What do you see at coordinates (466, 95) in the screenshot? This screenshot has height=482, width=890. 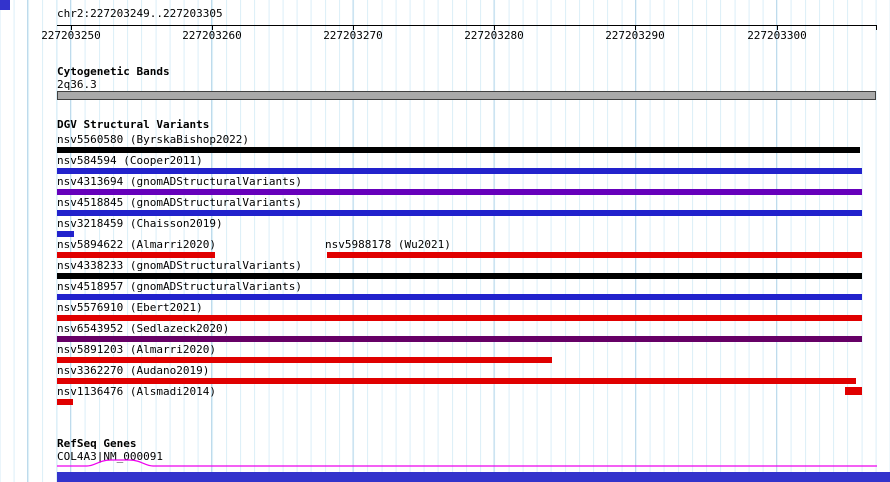 I see `cytoband-bar` at bounding box center [466, 95].